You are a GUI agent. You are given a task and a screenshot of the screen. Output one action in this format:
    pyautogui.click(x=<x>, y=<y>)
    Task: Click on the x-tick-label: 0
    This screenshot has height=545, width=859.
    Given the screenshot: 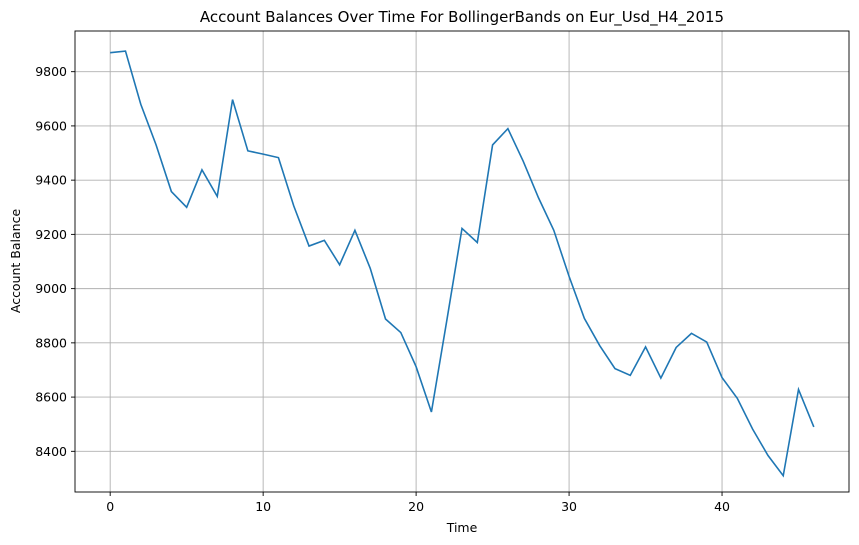 What is the action you would take?
    pyautogui.click(x=110, y=506)
    